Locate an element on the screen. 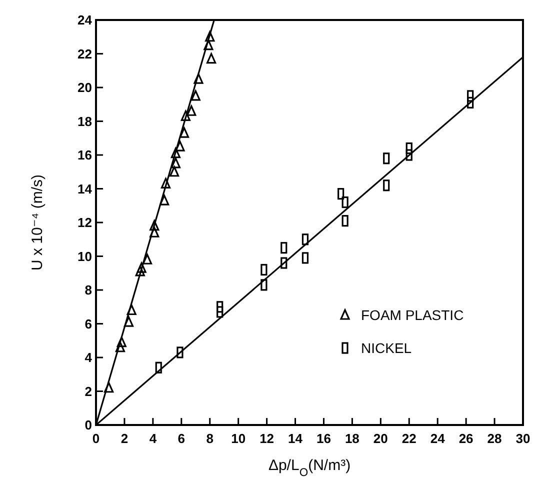 Image resolution: width=540 pixels, height=488 pixels. x-tick-label: 14 is located at coordinates (296, 438).